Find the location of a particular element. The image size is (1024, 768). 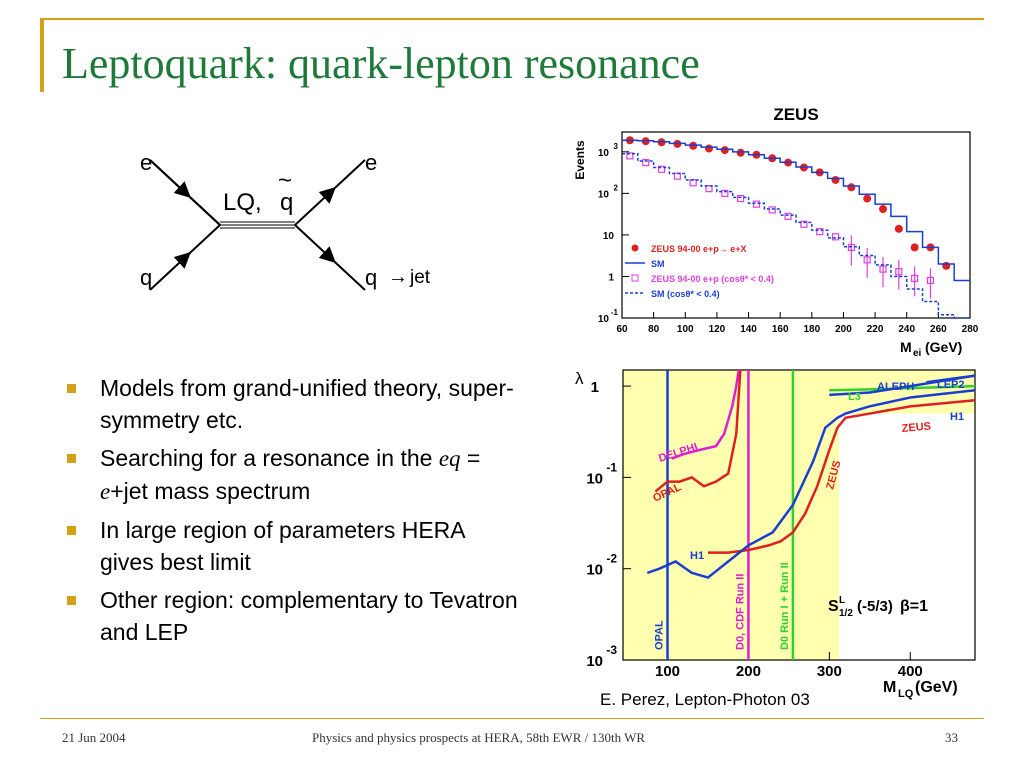

y-tick-label: 1 is located at coordinates (611, 277).